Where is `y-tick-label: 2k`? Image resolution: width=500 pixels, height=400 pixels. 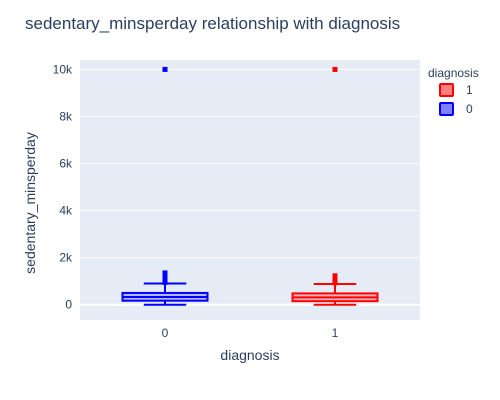 y-tick-label: 2k is located at coordinates (66, 258).